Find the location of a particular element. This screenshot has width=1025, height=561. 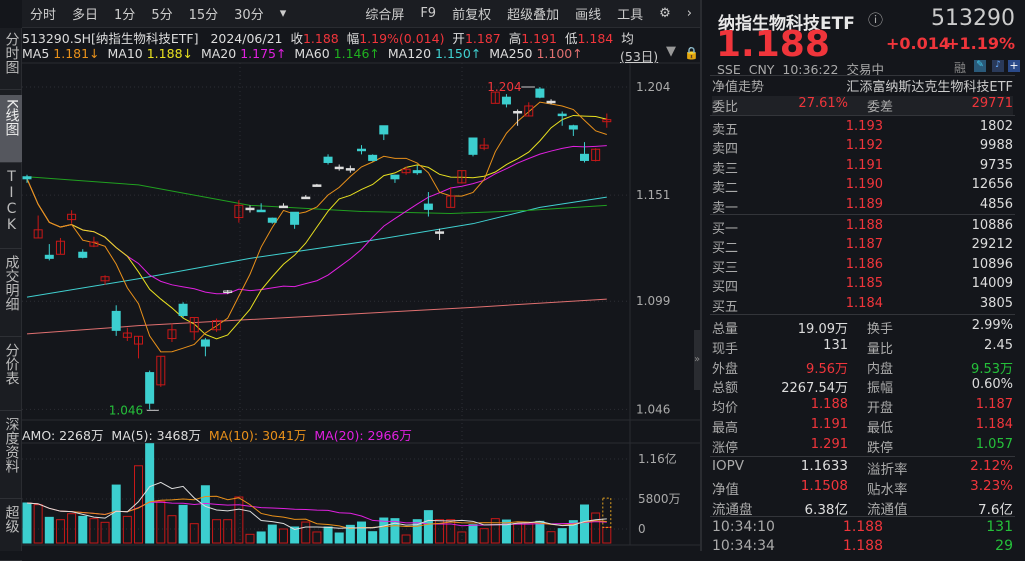

ma-label: MA250 is located at coordinates (511, 53).